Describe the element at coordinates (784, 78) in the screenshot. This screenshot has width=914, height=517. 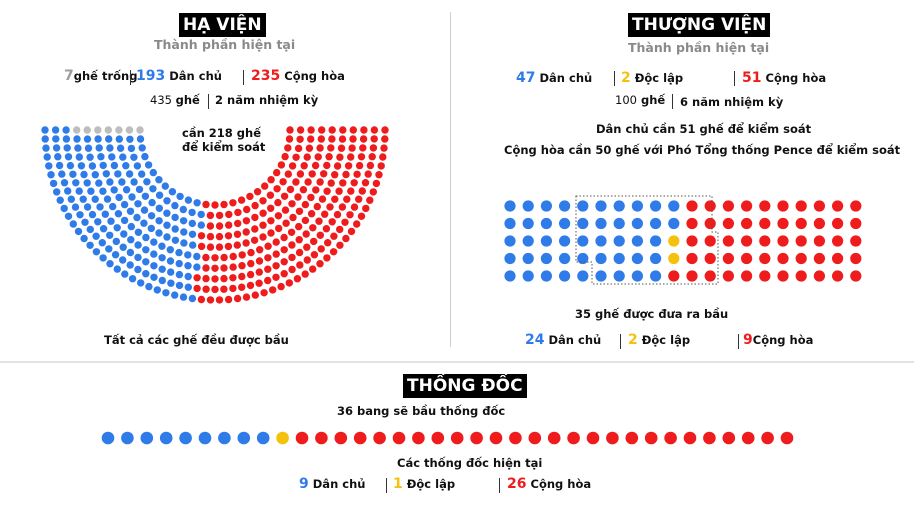
I see `senate-rep-legend: 51 Cộng hòa` at that location.